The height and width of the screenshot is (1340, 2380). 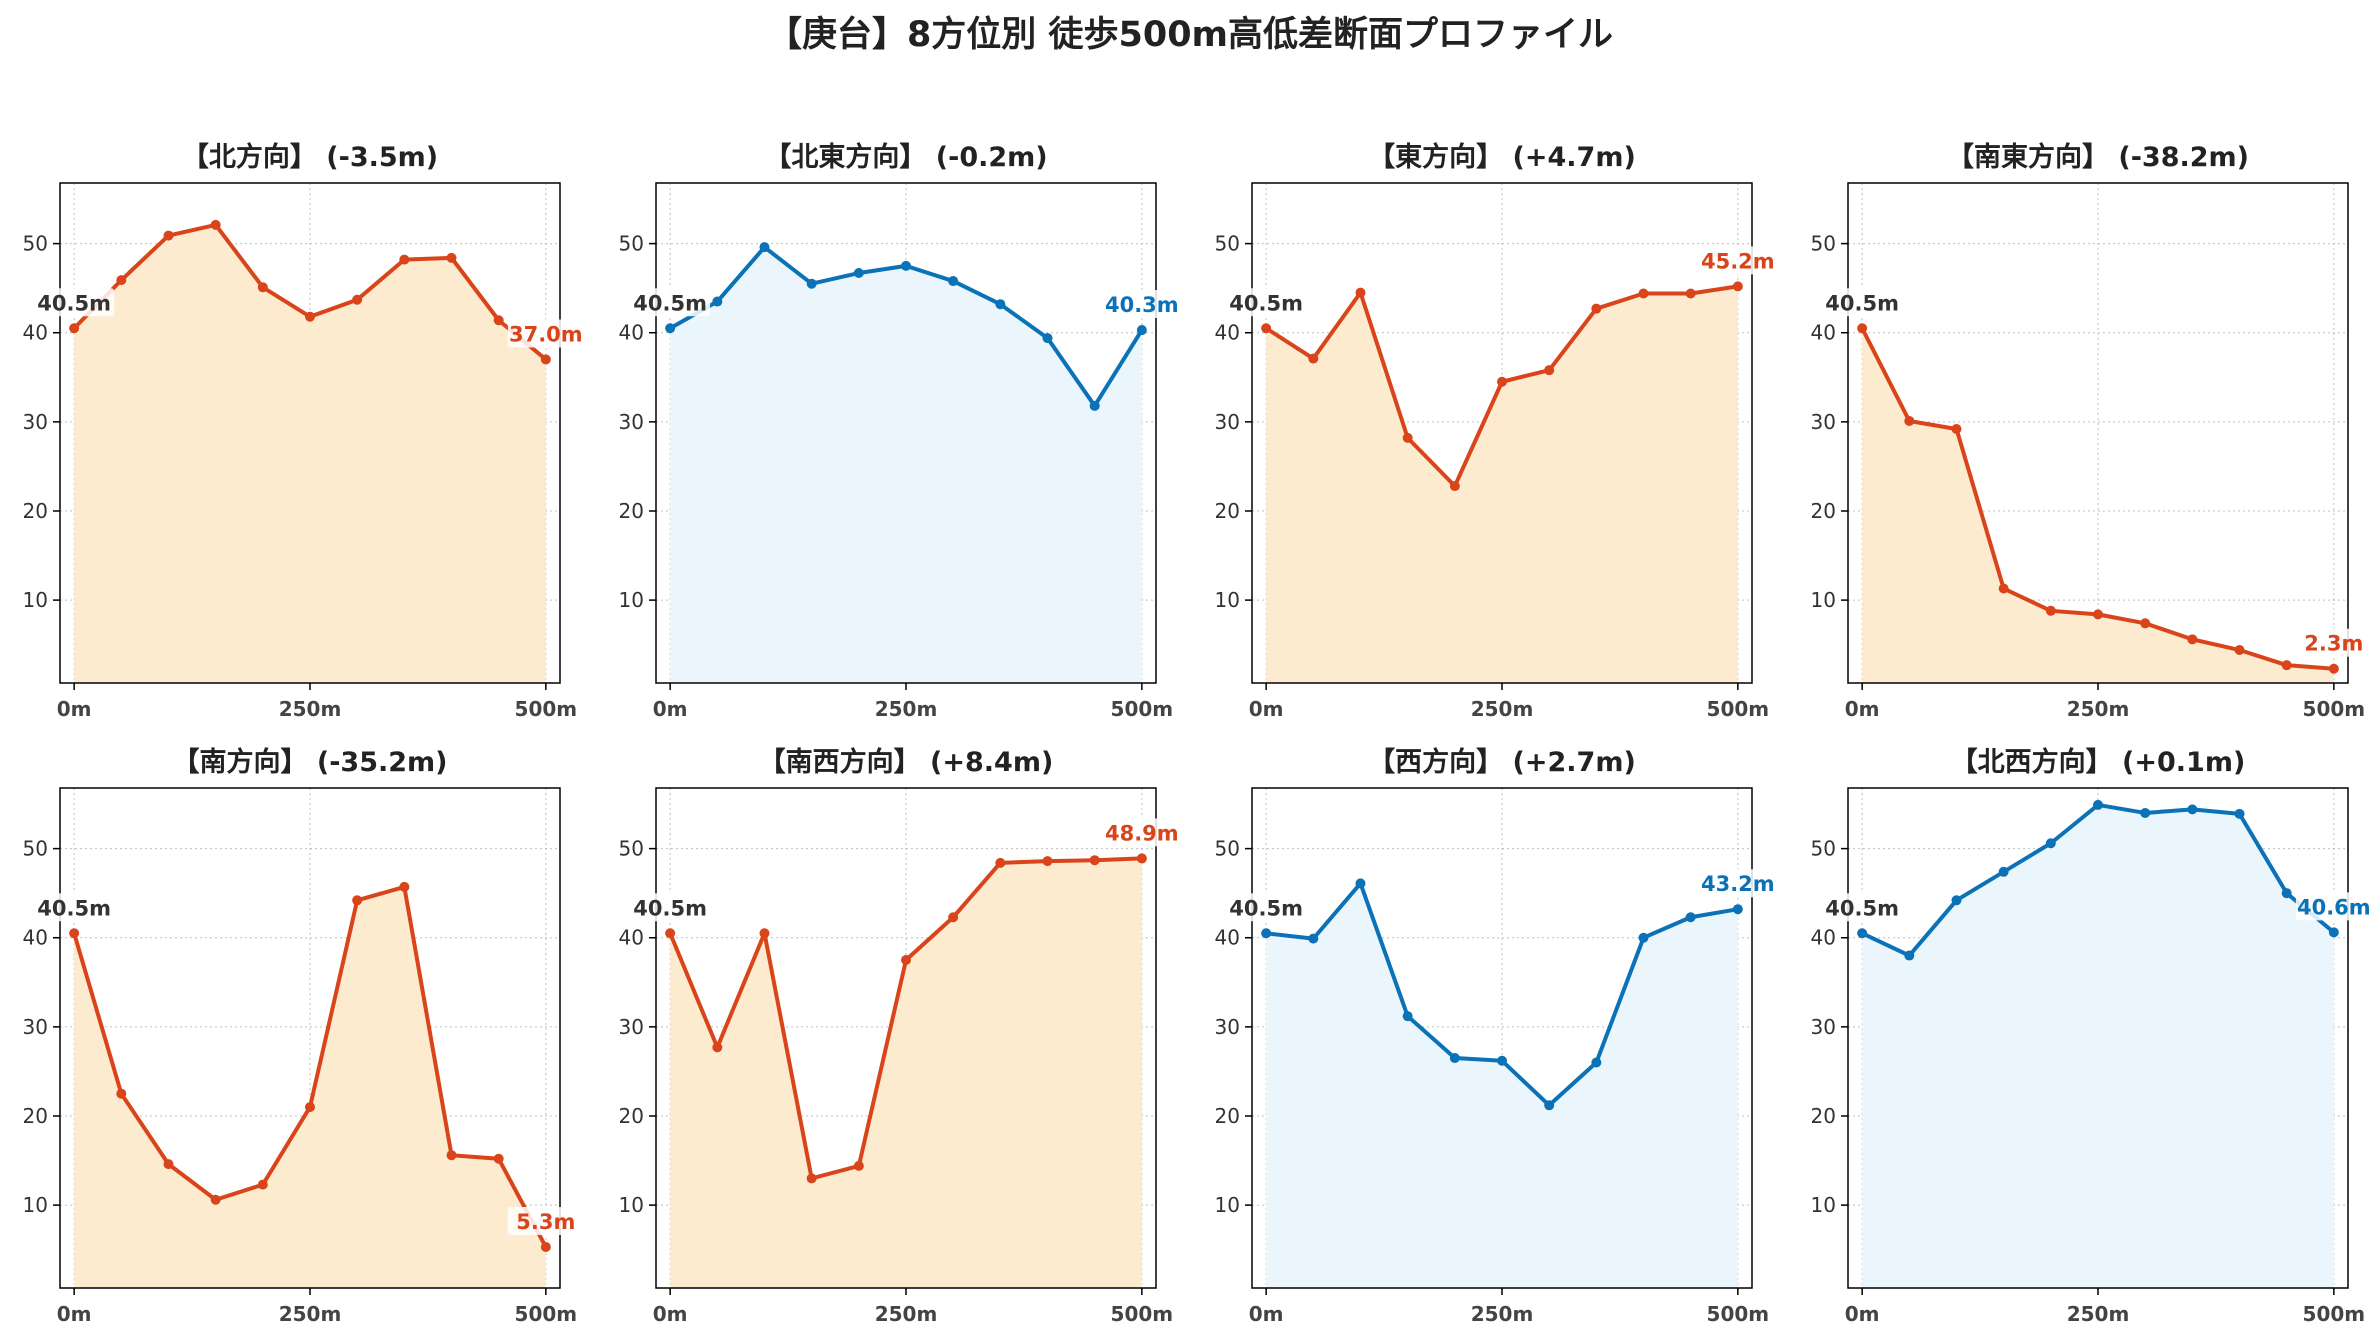 I want to click on subplot-title: 【北西方向】 (+0.1m), so click(x=2098, y=762).